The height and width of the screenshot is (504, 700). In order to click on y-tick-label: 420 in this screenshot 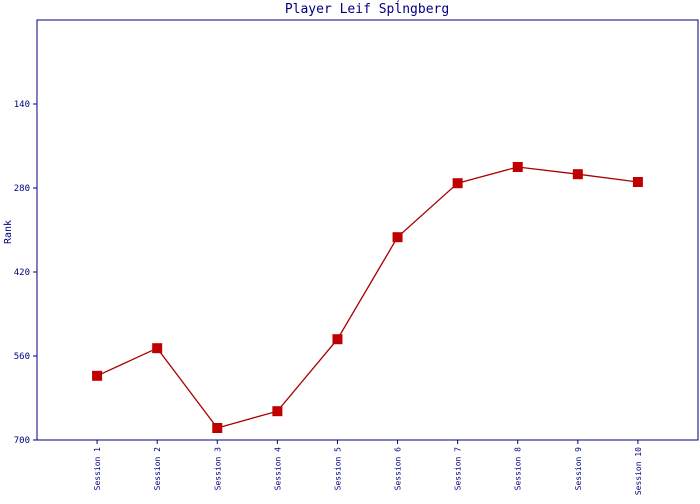, I will do `click(22, 273)`.